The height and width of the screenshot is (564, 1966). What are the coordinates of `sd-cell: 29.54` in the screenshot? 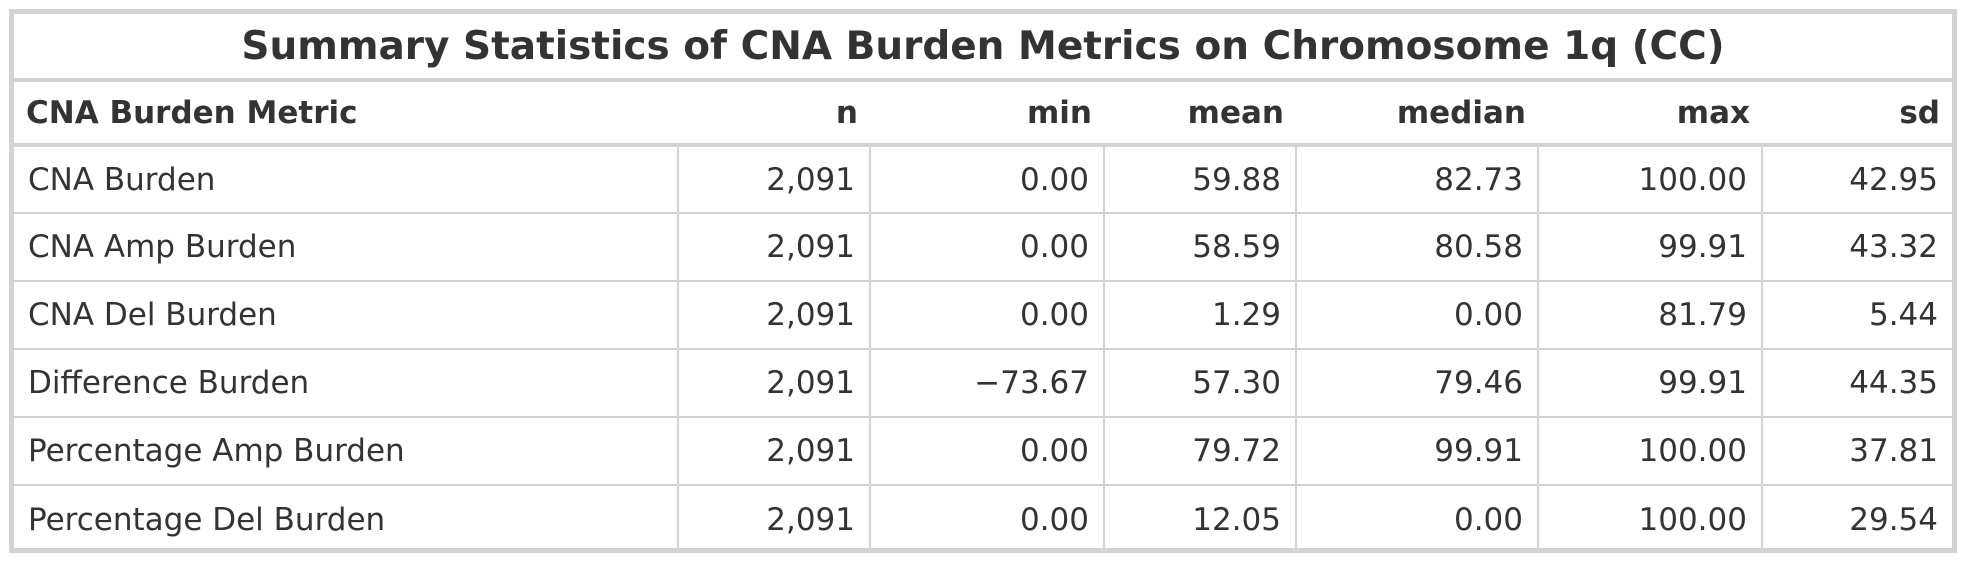 It's located at (1856, 519).